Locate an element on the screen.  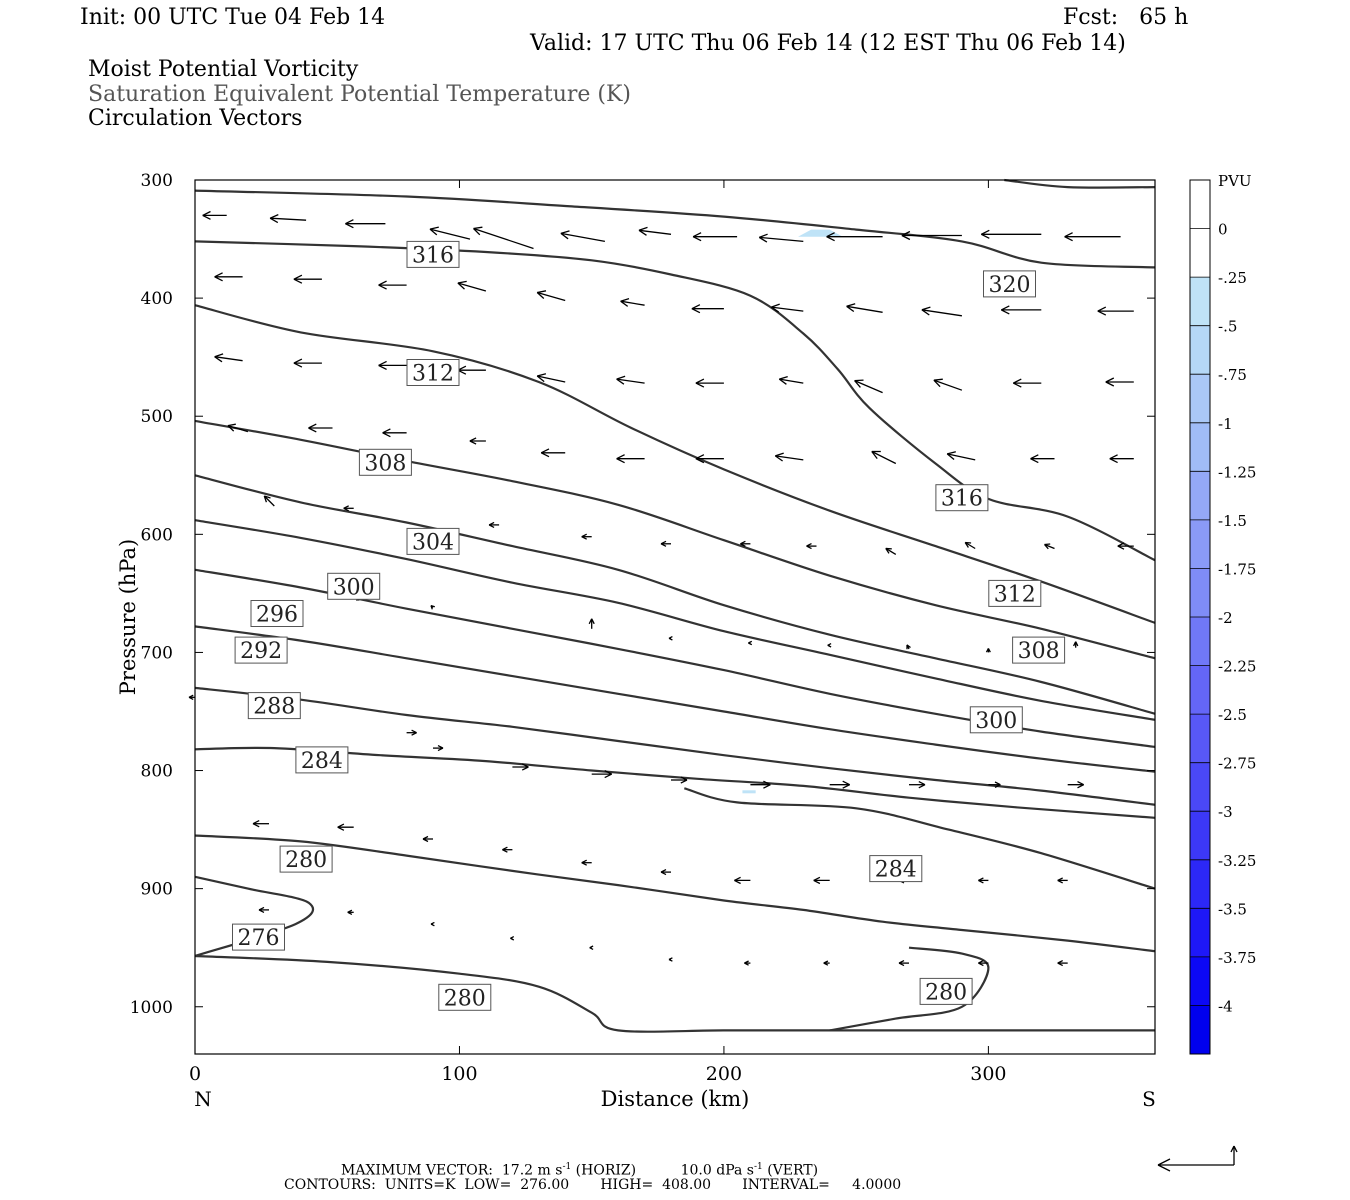
init-time: Init: 00 UTC Tue 04 Feb 14 is located at coordinates (233, 17).